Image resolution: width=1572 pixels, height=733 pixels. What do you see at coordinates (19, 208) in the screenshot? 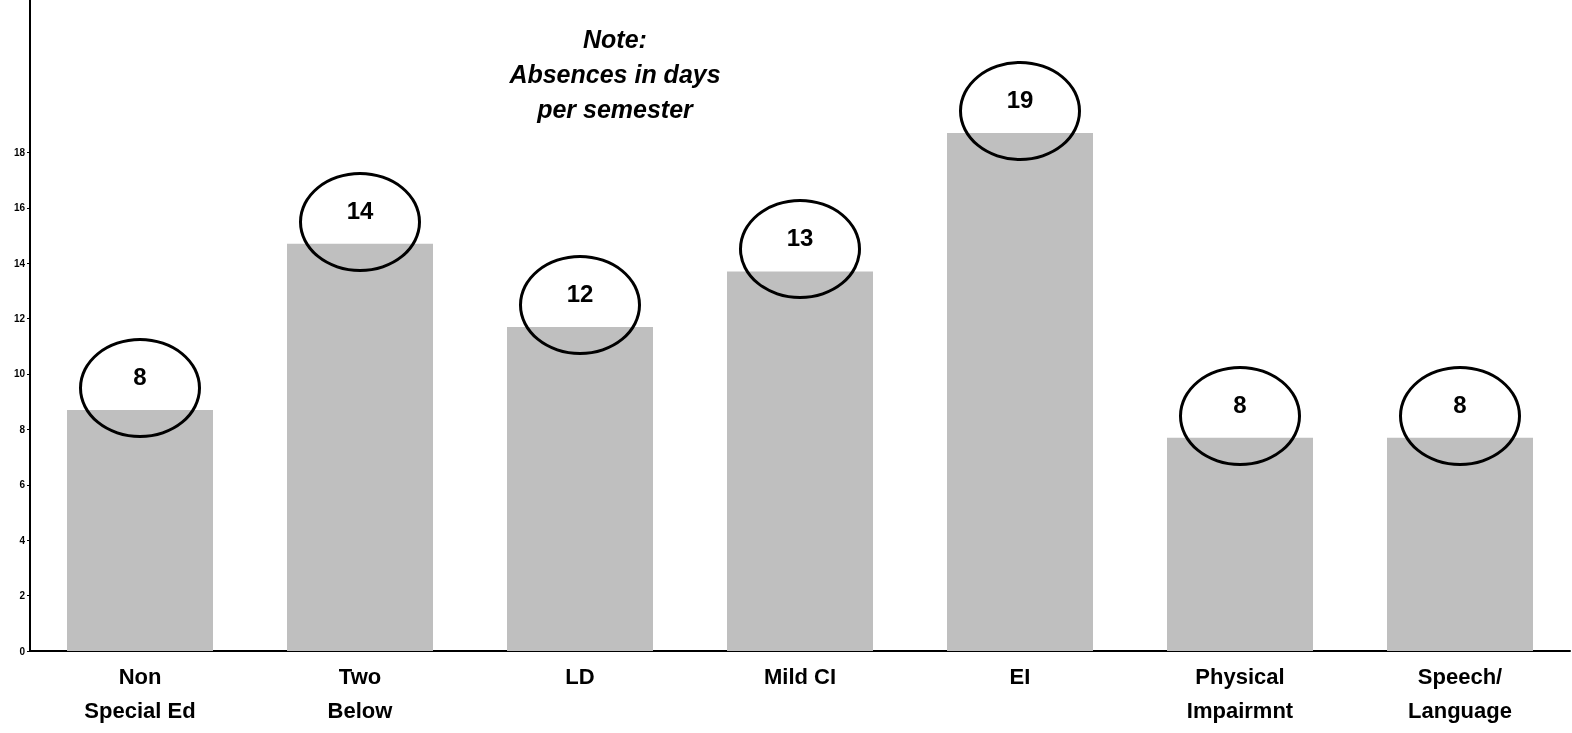
I see `y-tick-label: 16` at bounding box center [19, 208].